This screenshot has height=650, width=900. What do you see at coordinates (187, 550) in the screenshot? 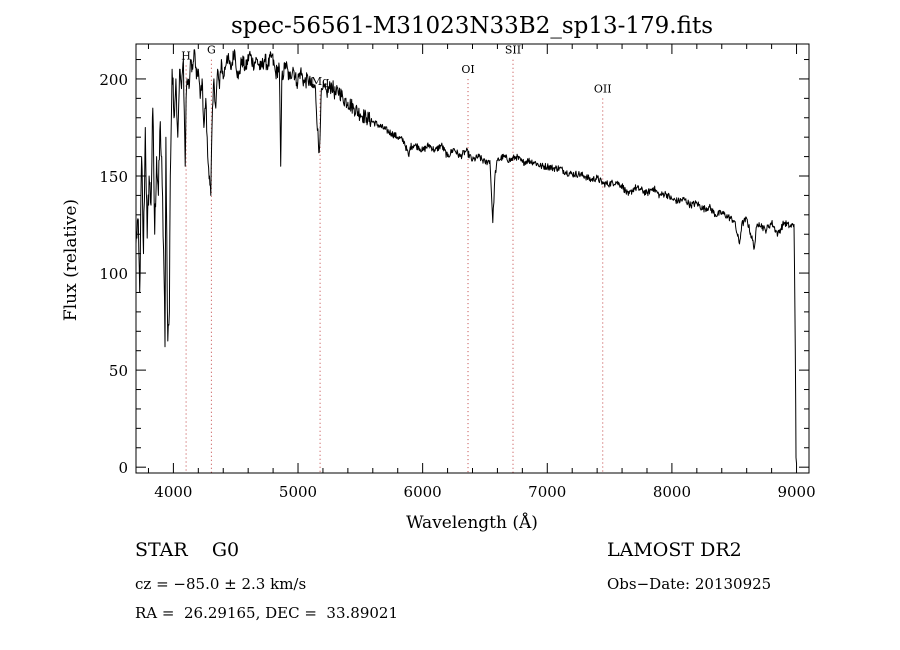
I see `object-class: STAR G0` at bounding box center [187, 550].